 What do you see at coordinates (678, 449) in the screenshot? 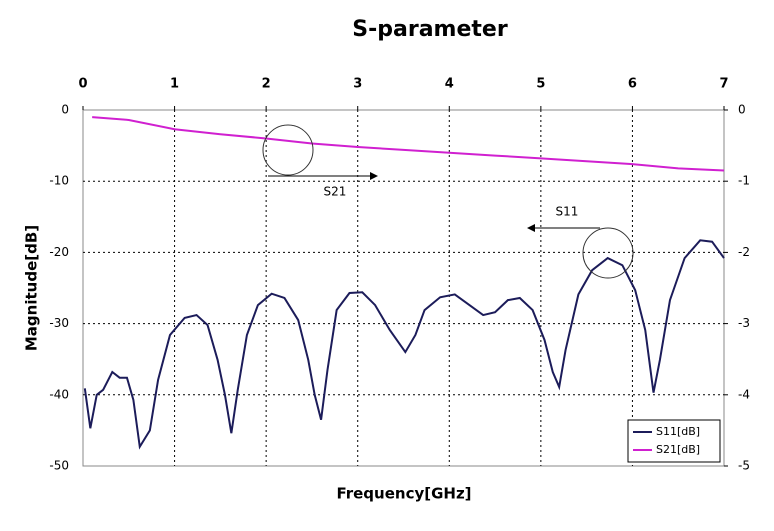
I see `legend-label: S21[dB]` at bounding box center [678, 449].